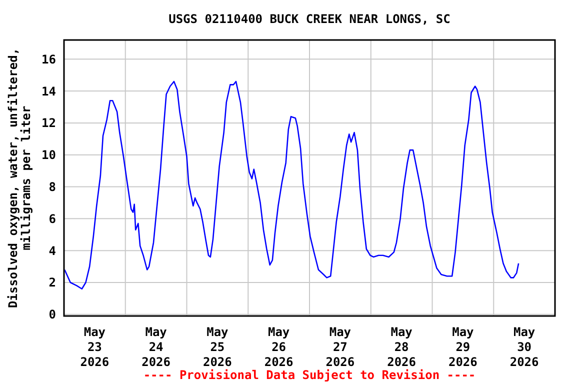  What do you see at coordinates (309, 19) in the screenshot?
I see `chart-title: USGS 02110400 BUCK CREEK NEAR LONGS, SC` at bounding box center [309, 19].